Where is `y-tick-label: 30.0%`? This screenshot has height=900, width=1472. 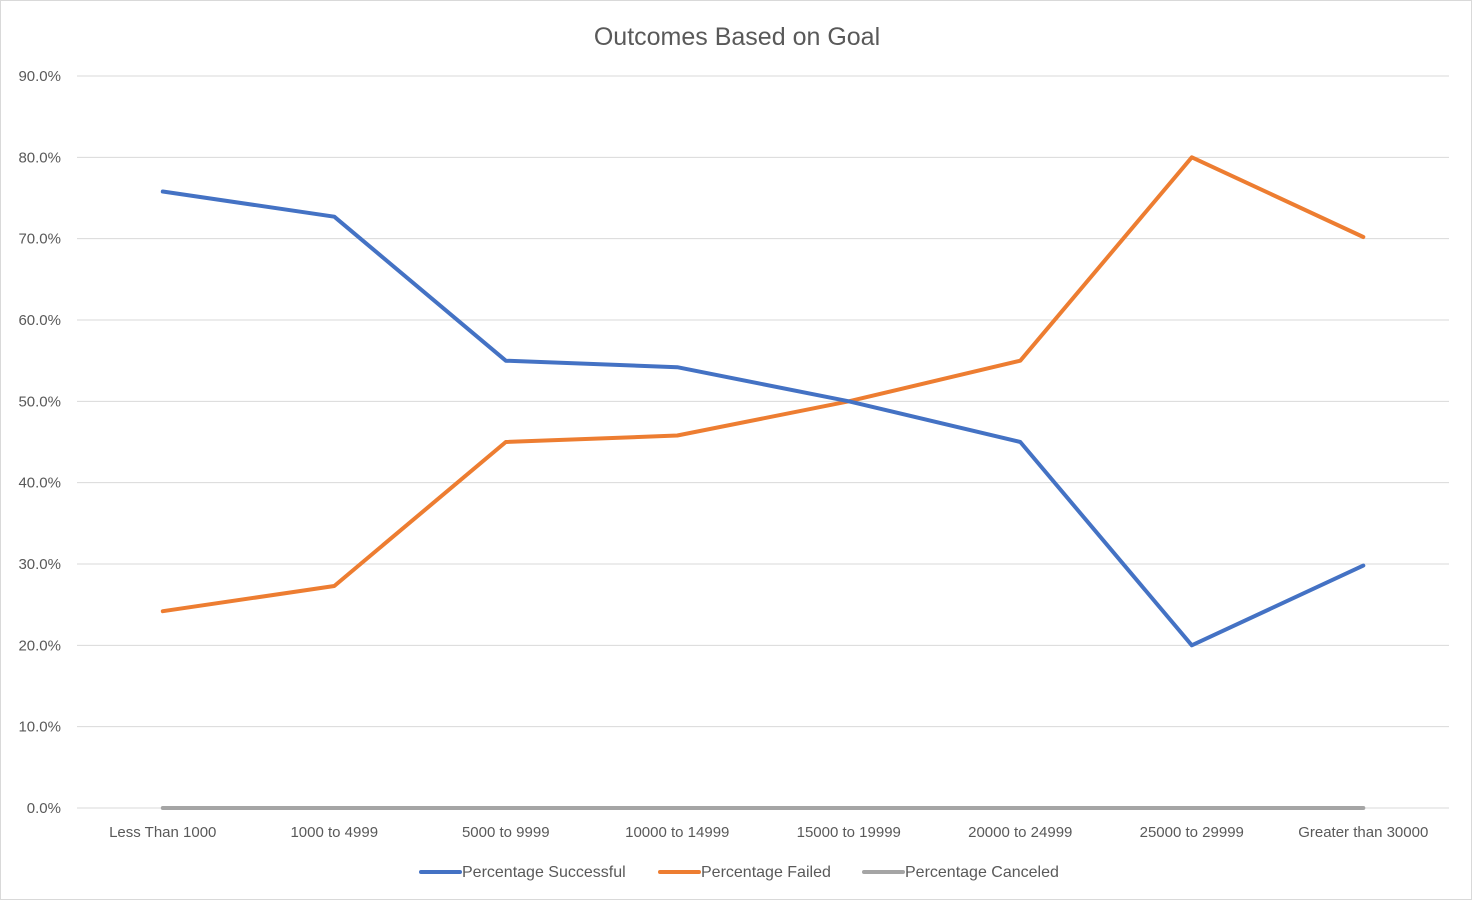
y-tick-label: 30.0% is located at coordinates (39, 564).